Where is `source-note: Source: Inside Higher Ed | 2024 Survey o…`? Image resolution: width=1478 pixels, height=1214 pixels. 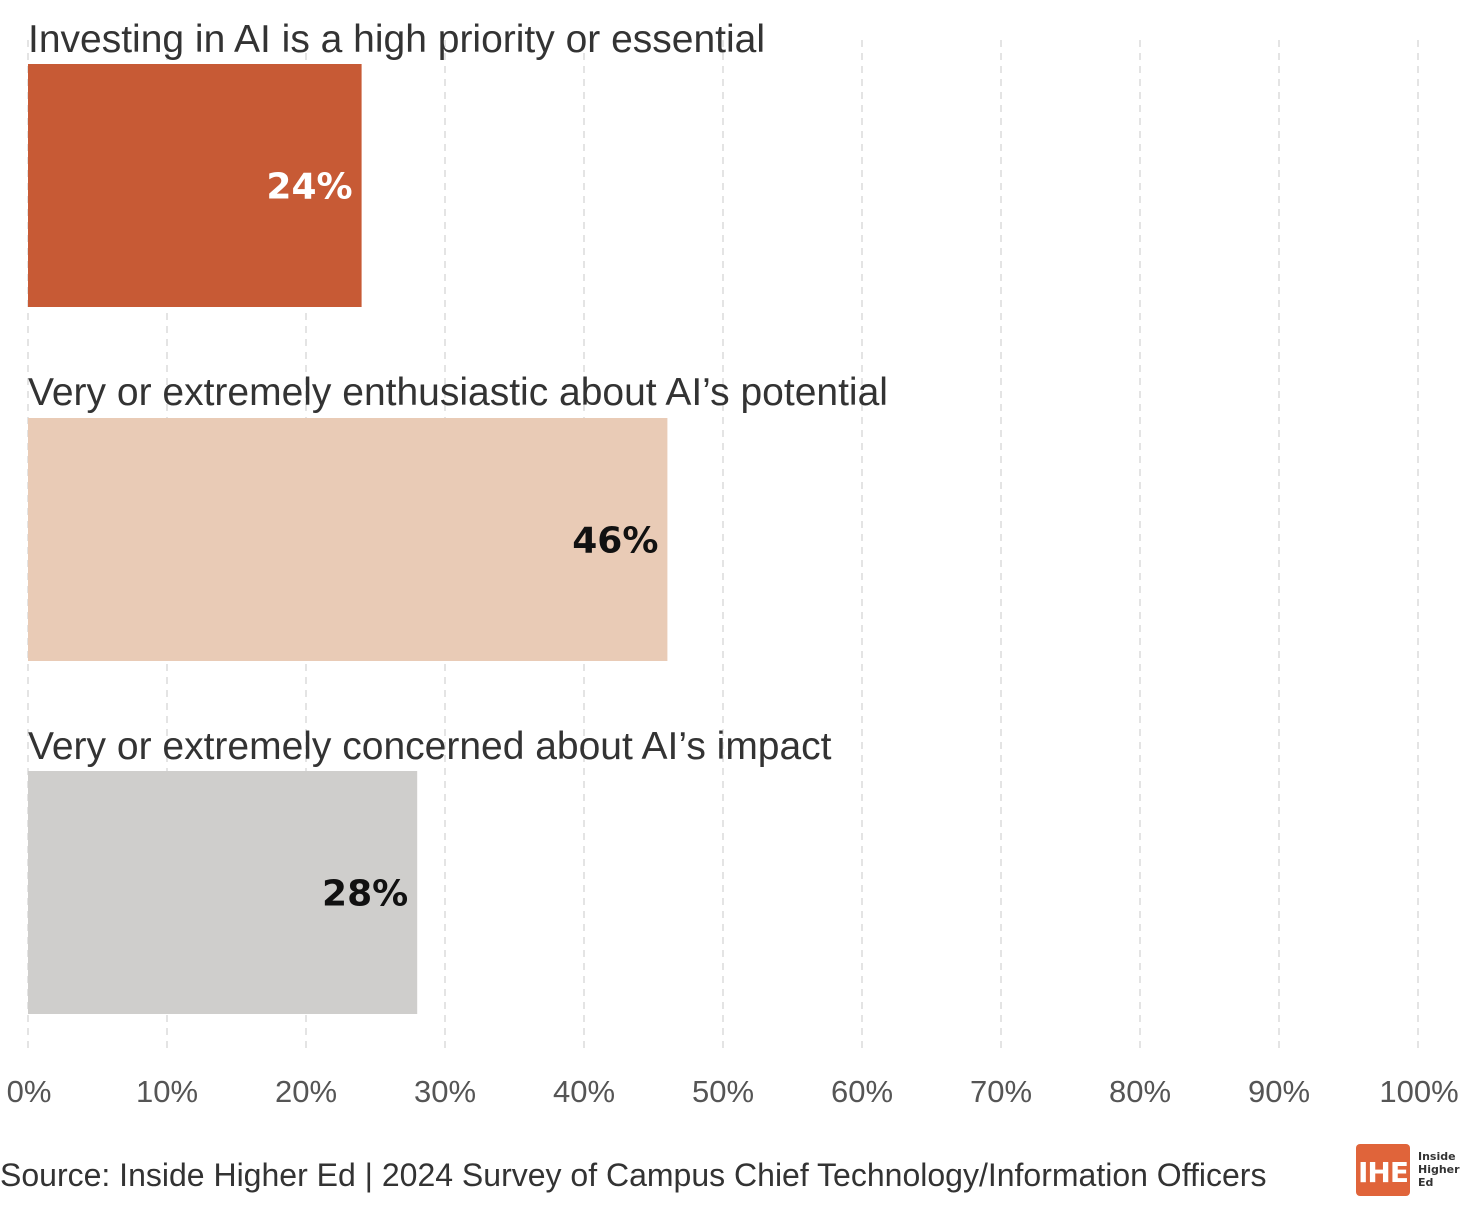
source-note: Source: Inside Higher Ed | 2024 Survey o… is located at coordinates (633, 1175).